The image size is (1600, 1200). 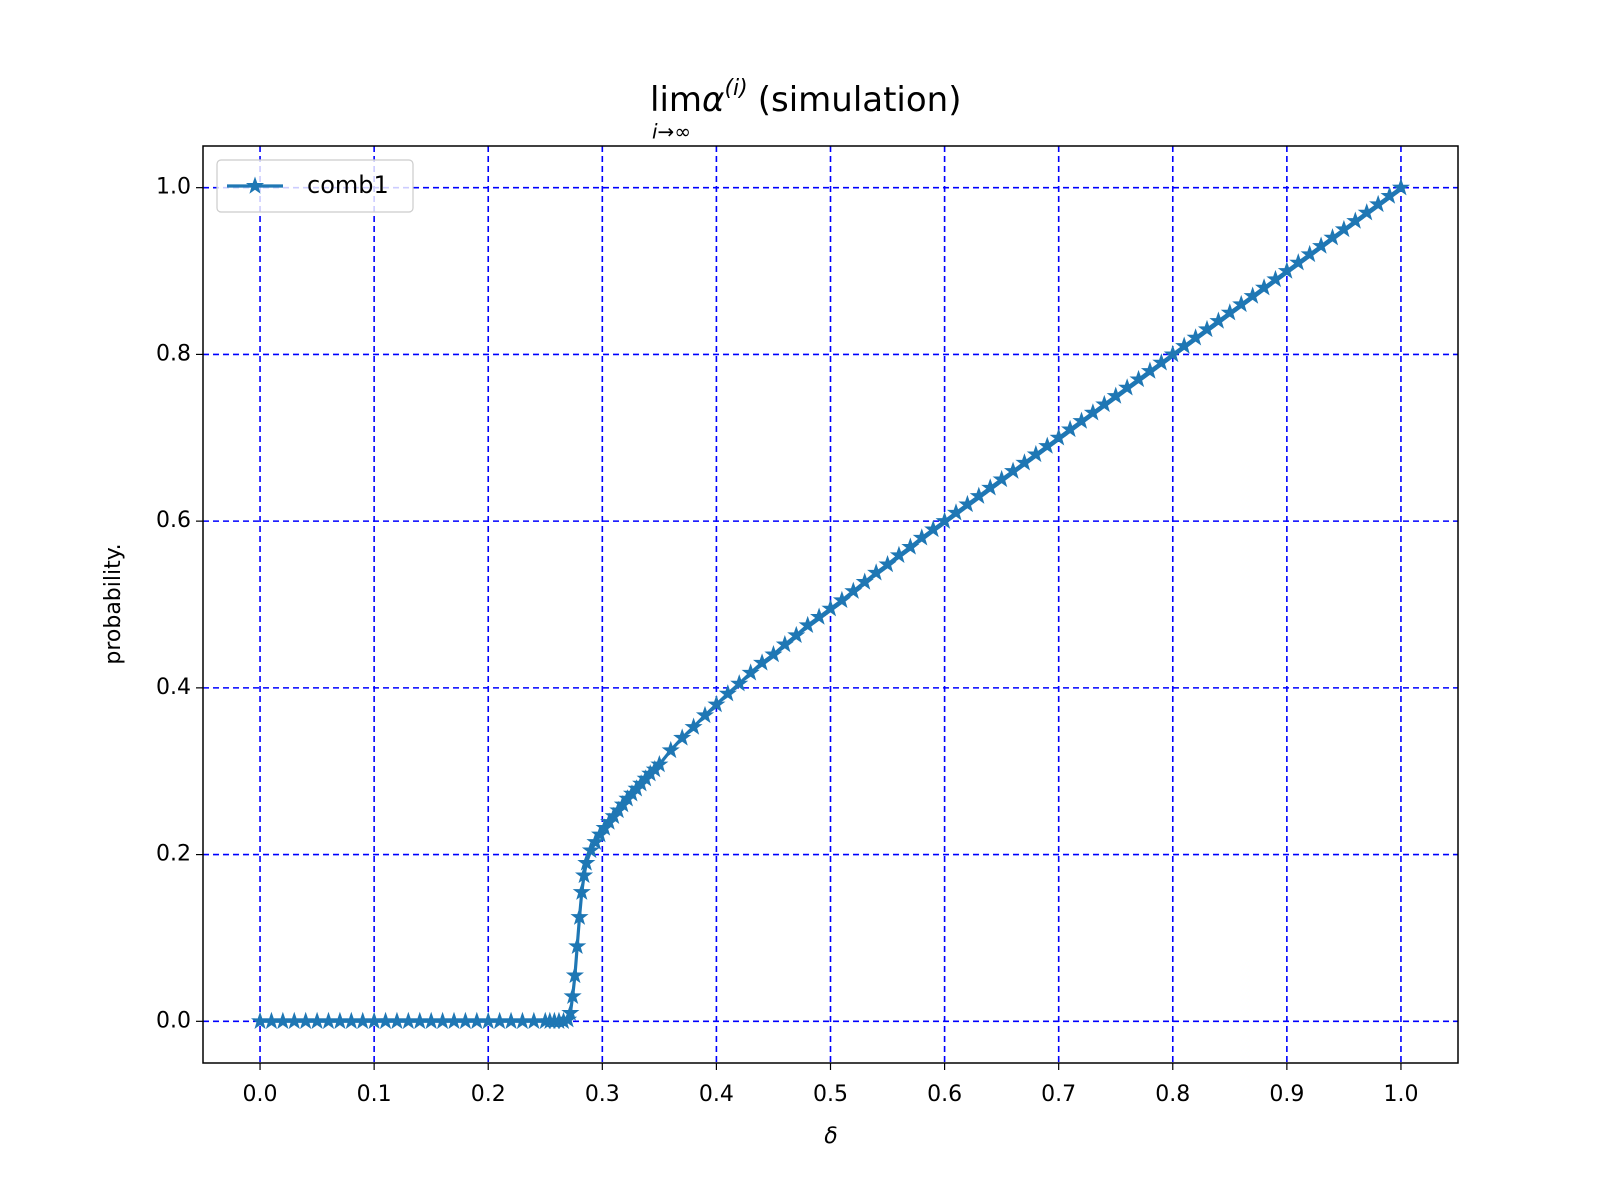 What do you see at coordinates (173, 854) in the screenshot?
I see `y-tick-label: 0.2` at bounding box center [173, 854].